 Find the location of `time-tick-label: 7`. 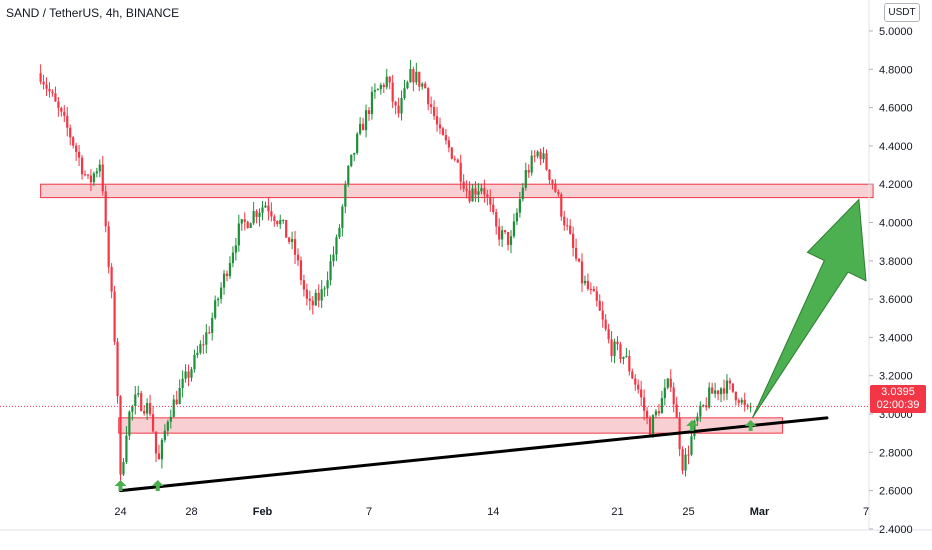

time-tick-label: 7 is located at coordinates (369, 512).